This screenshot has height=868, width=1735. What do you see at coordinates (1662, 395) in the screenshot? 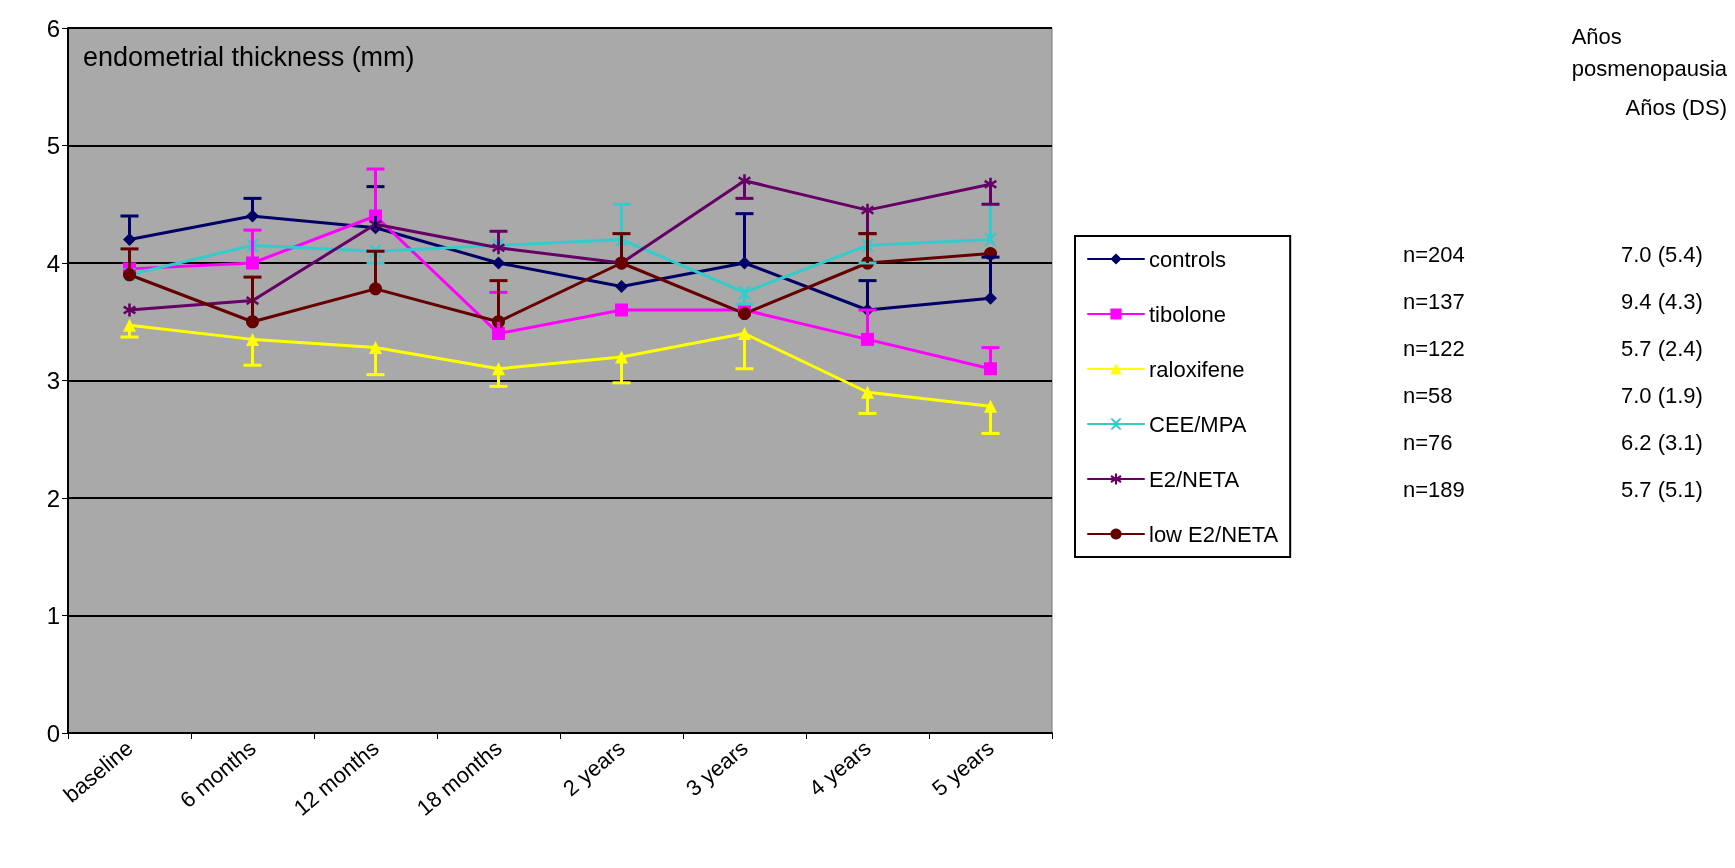
I see `text: 7.0 (1.9)` at bounding box center [1662, 395].